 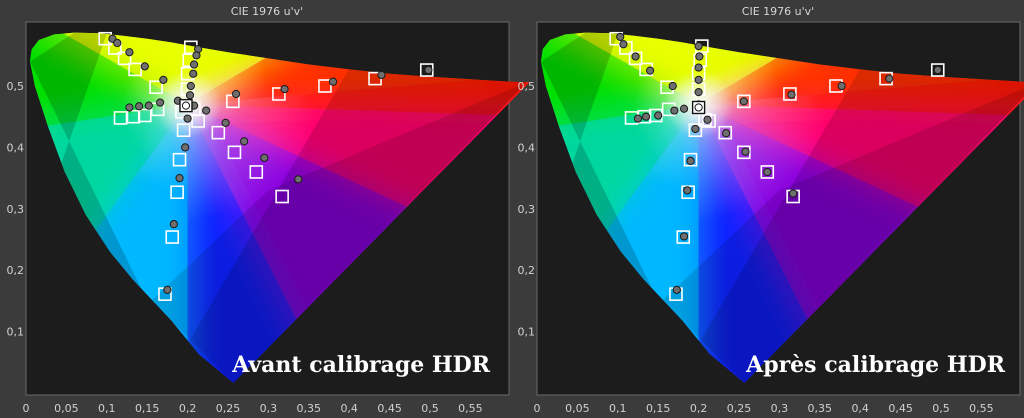 What do you see at coordinates (527, 86) in the screenshot?
I see `y-tick-label: 0,5` at bounding box center [527, 86].